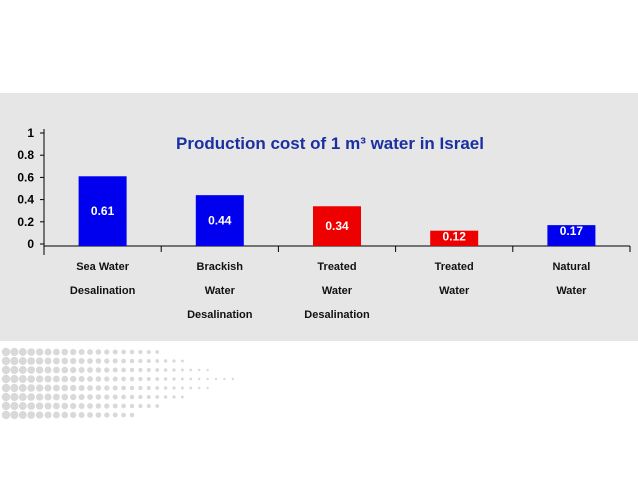  What do you see at coordinates (571, 279) in the screenshot?
I see `x-category-label: Natural Water` at bounding box center [571, 279].